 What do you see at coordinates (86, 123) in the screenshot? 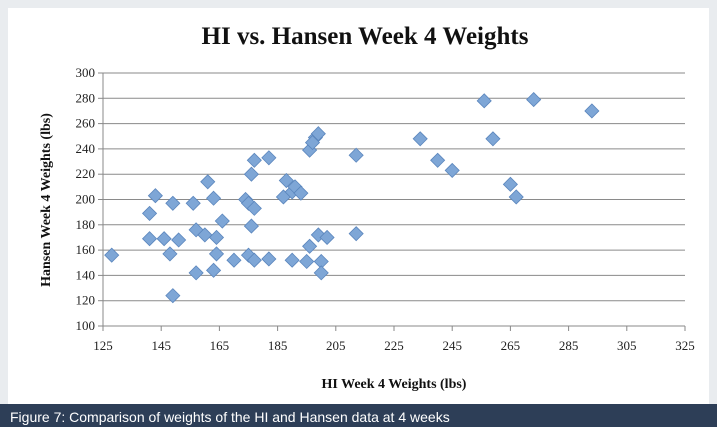
I see `y-tick-label: 260` at bounding box center [86, 123].